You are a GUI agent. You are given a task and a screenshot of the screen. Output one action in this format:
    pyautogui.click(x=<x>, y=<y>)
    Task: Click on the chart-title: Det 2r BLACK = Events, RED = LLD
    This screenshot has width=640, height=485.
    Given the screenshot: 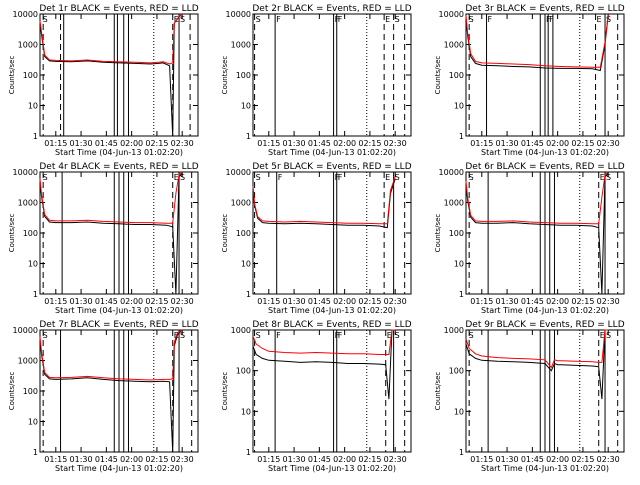 What is the action you would take?
    pyautogui.click(x=331, y=9)
    